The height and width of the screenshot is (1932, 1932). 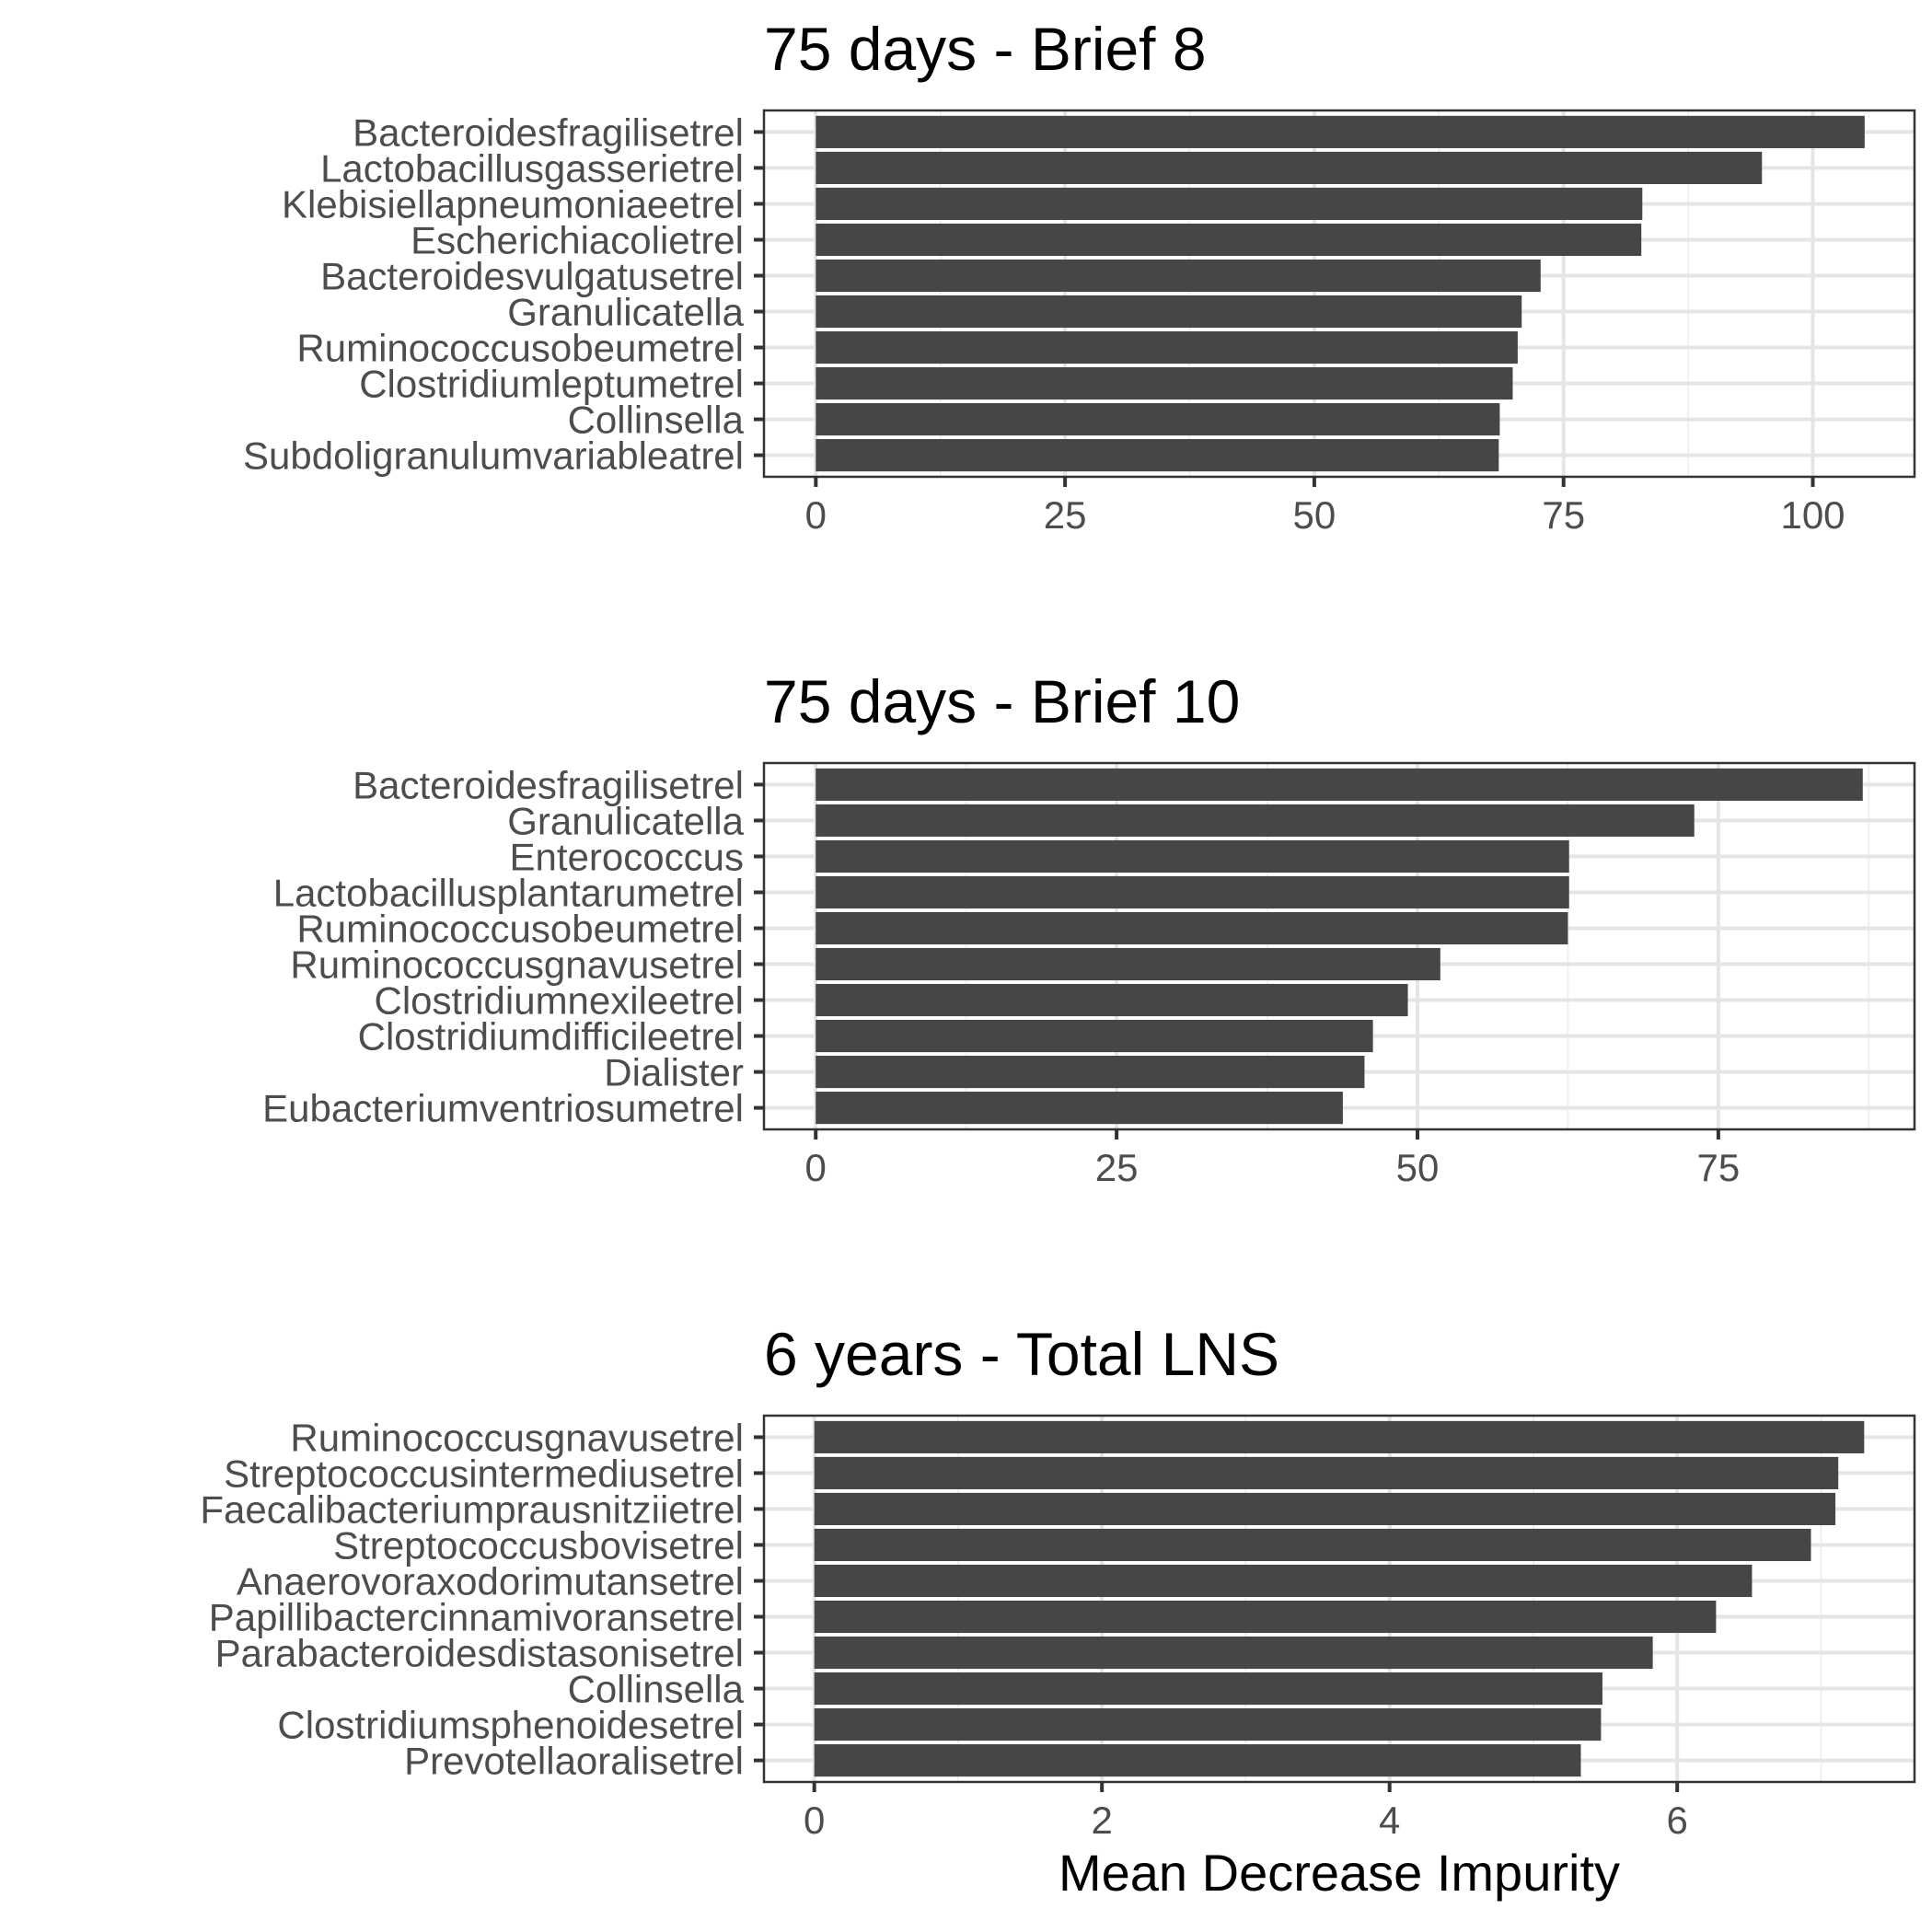 What do you see at coordinates (484, 1474) in the screenshot?
I see `category-label: Streptococcusintermediusetrel` at bounding box center [484, 1474].